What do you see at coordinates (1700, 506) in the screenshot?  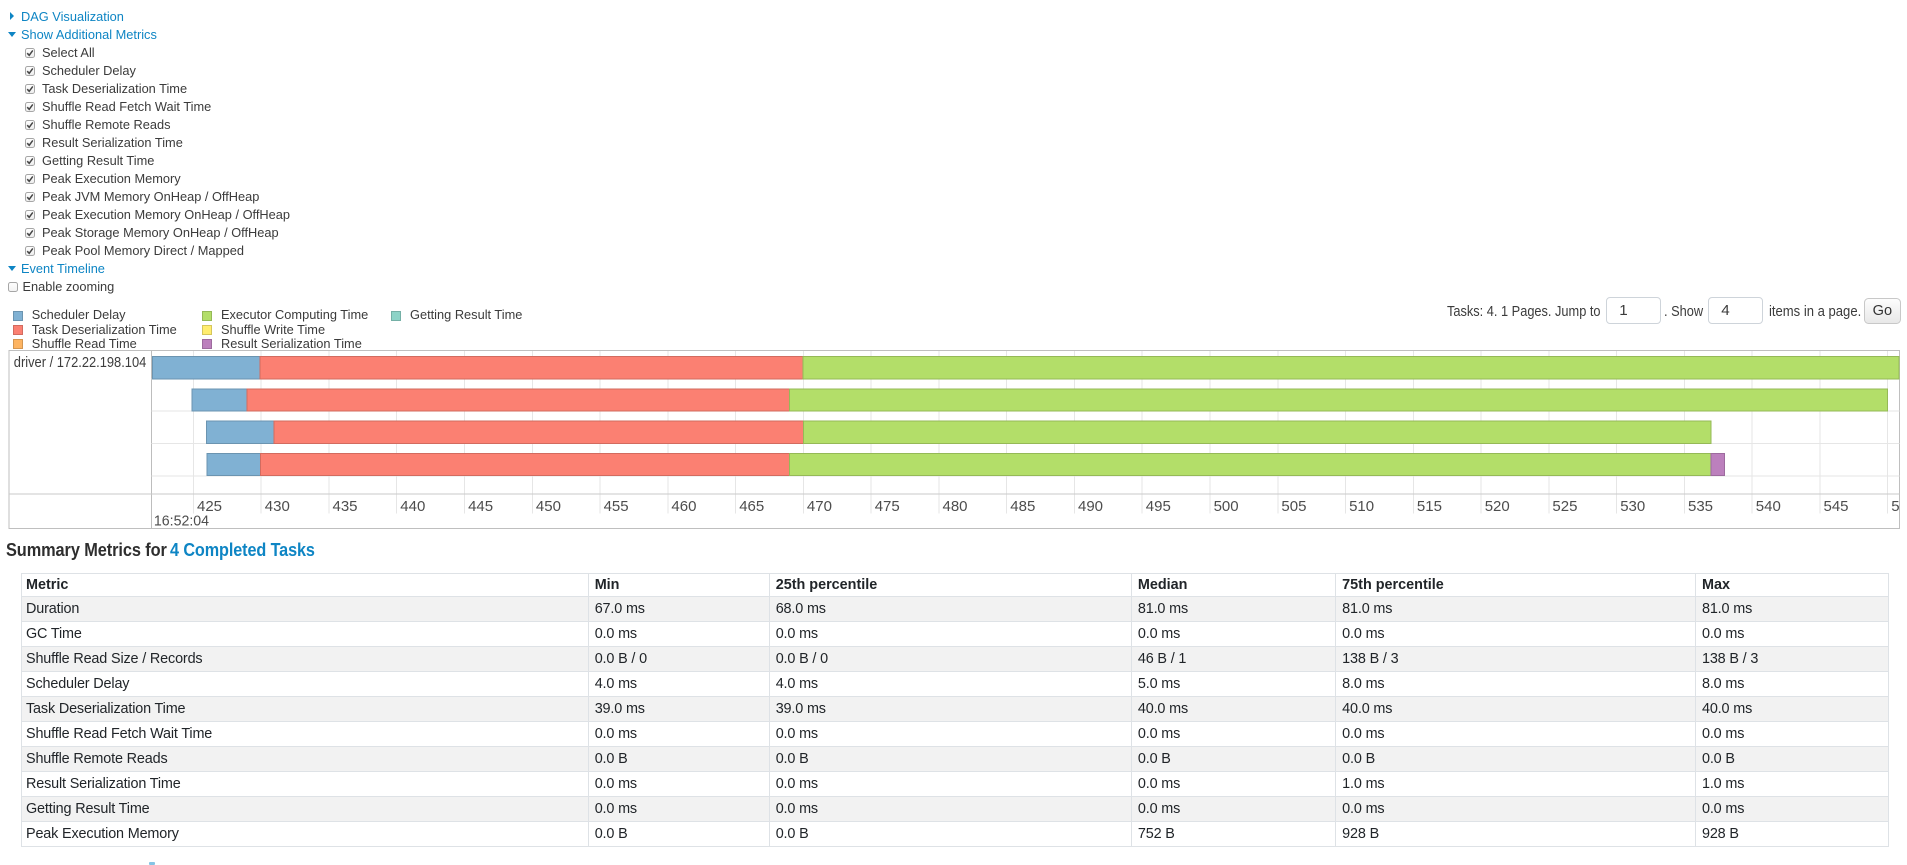 I see `svg-text: 535` at bounding box center [1700, 506].